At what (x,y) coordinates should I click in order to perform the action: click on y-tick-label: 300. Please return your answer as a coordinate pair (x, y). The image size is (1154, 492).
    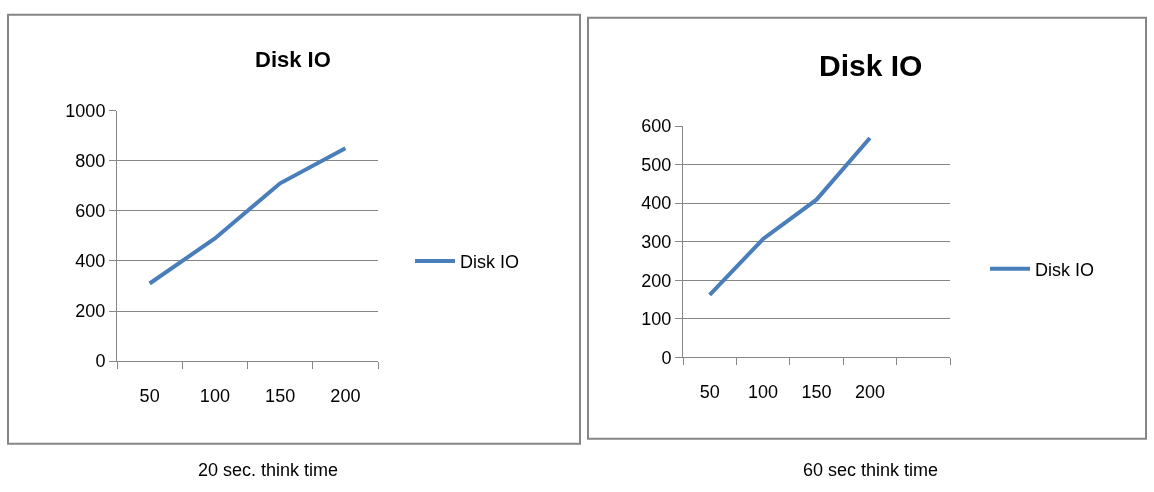
    Looking at the image, I should click on (656, 241).